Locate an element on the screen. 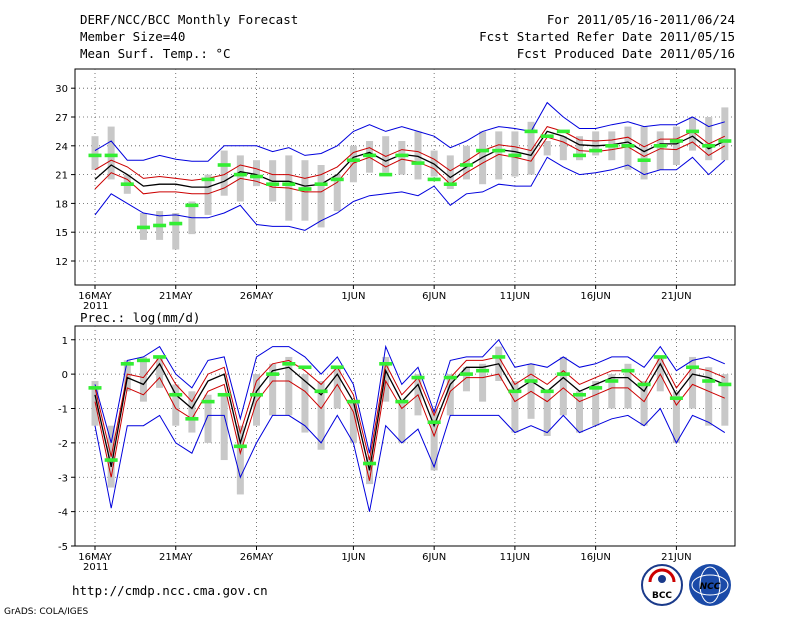 The image size is (800, 618). member-size: Member Size=40 is located at coordinates (132, 36).